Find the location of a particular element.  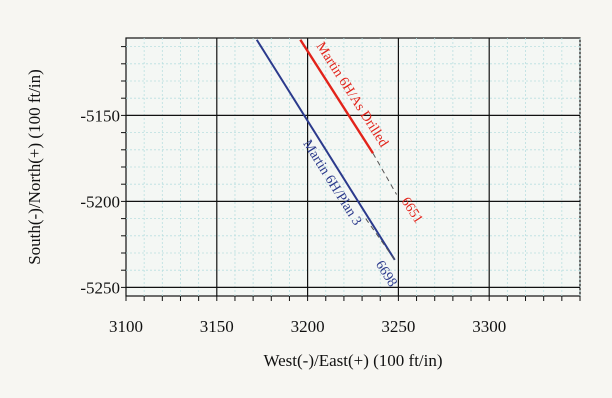

y-tick-label: -5200 is located at coordinates (100, 201).